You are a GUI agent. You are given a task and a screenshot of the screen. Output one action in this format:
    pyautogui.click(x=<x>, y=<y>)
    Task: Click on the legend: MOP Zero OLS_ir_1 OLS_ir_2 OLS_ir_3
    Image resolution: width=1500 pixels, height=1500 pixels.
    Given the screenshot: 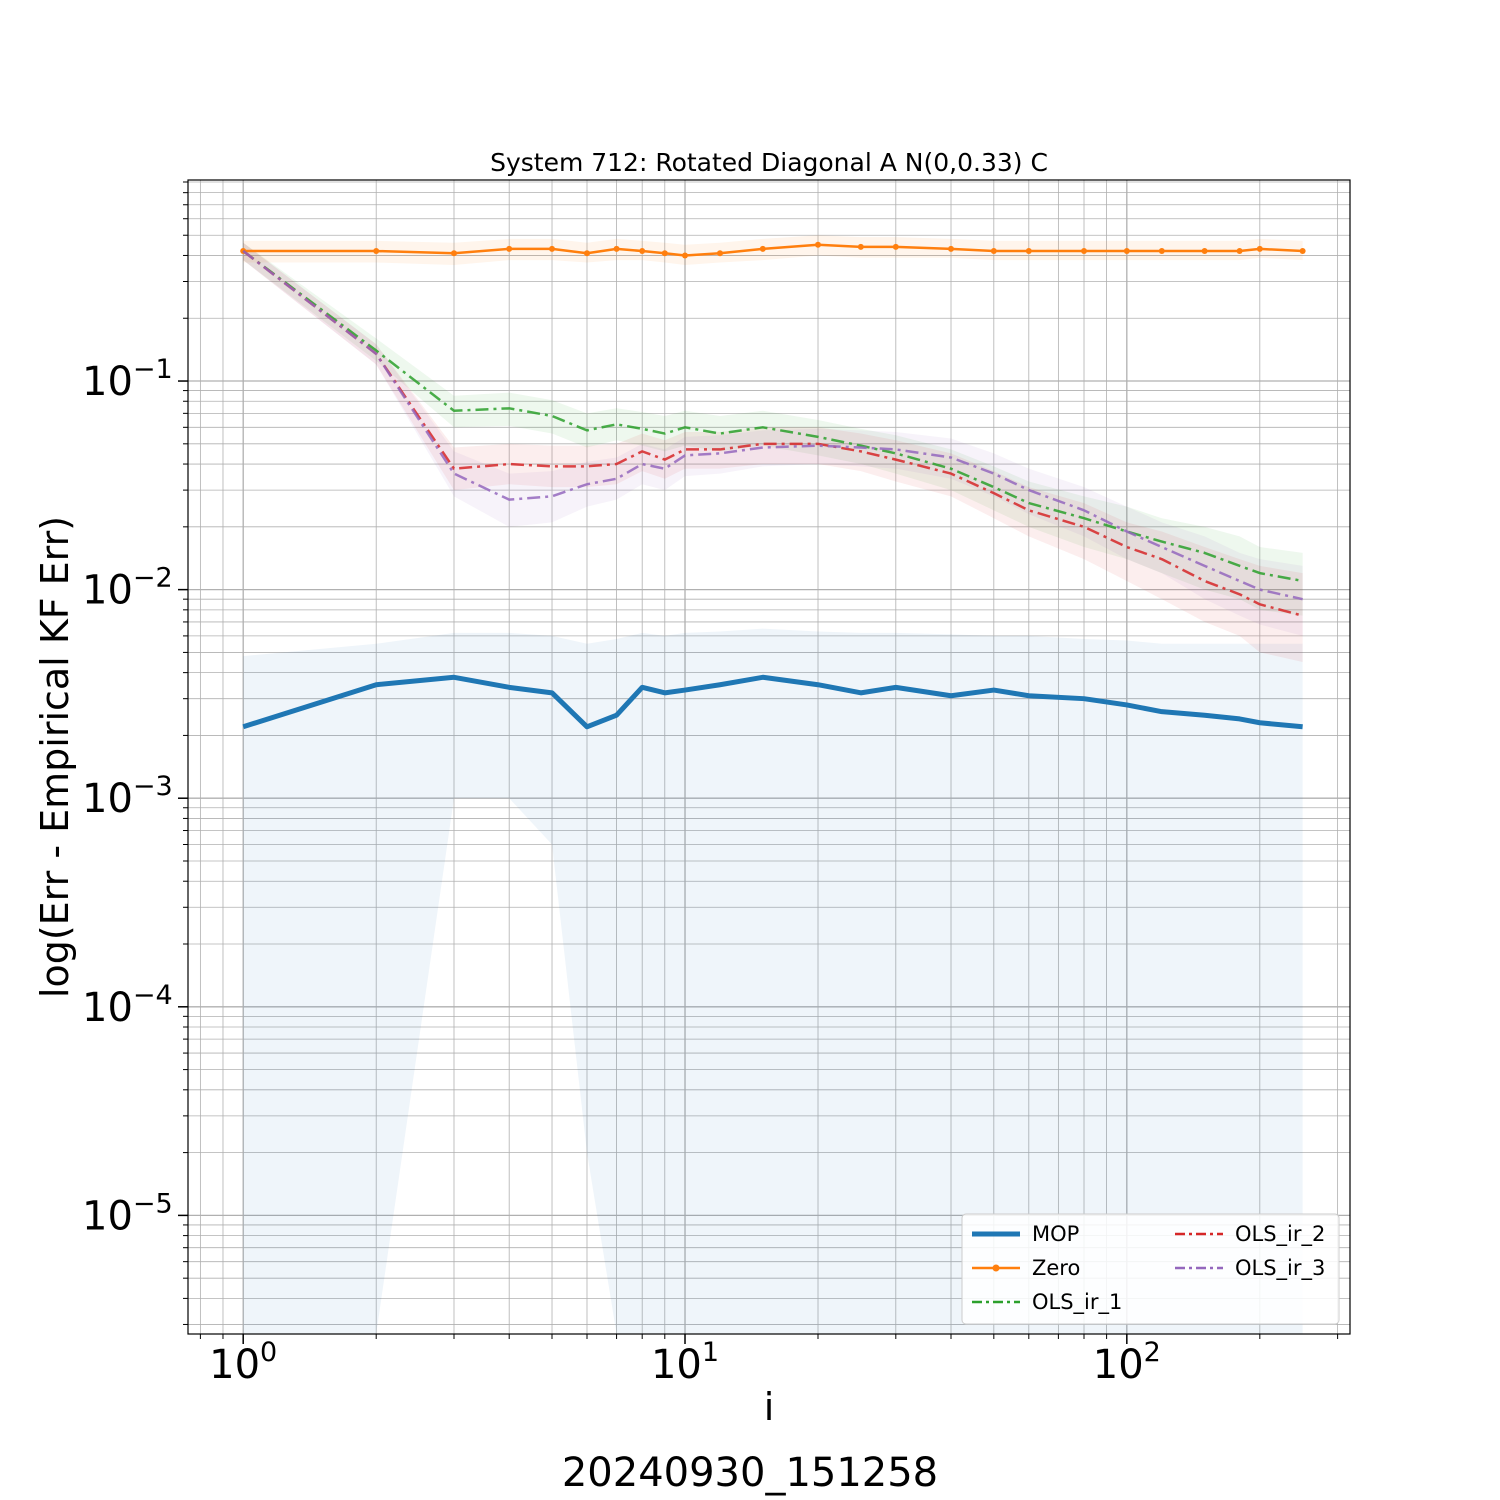 What is the action you would take?
    pyautogui.click(x=1150, y=1269)
    